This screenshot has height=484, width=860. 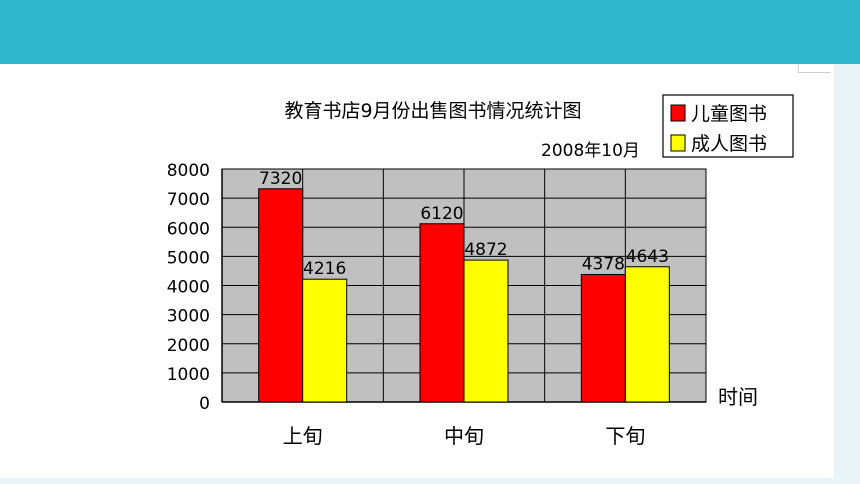 I want to click on bottom-edge-strip, so click(x=430, y=481).